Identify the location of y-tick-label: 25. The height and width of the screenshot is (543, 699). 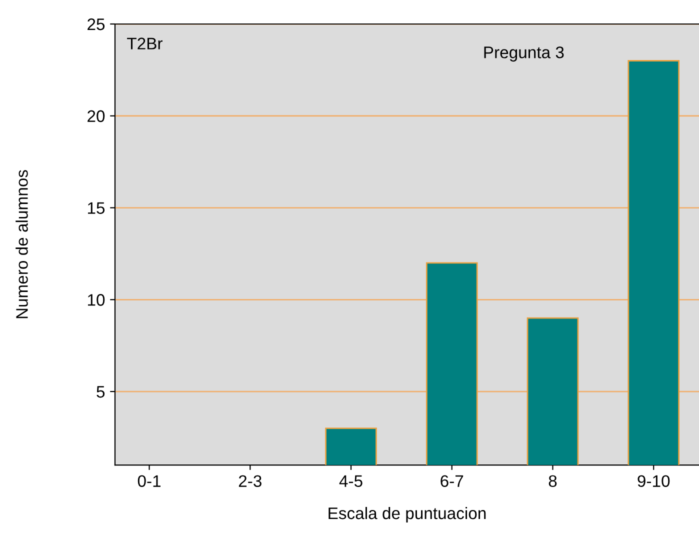
(96, 24).